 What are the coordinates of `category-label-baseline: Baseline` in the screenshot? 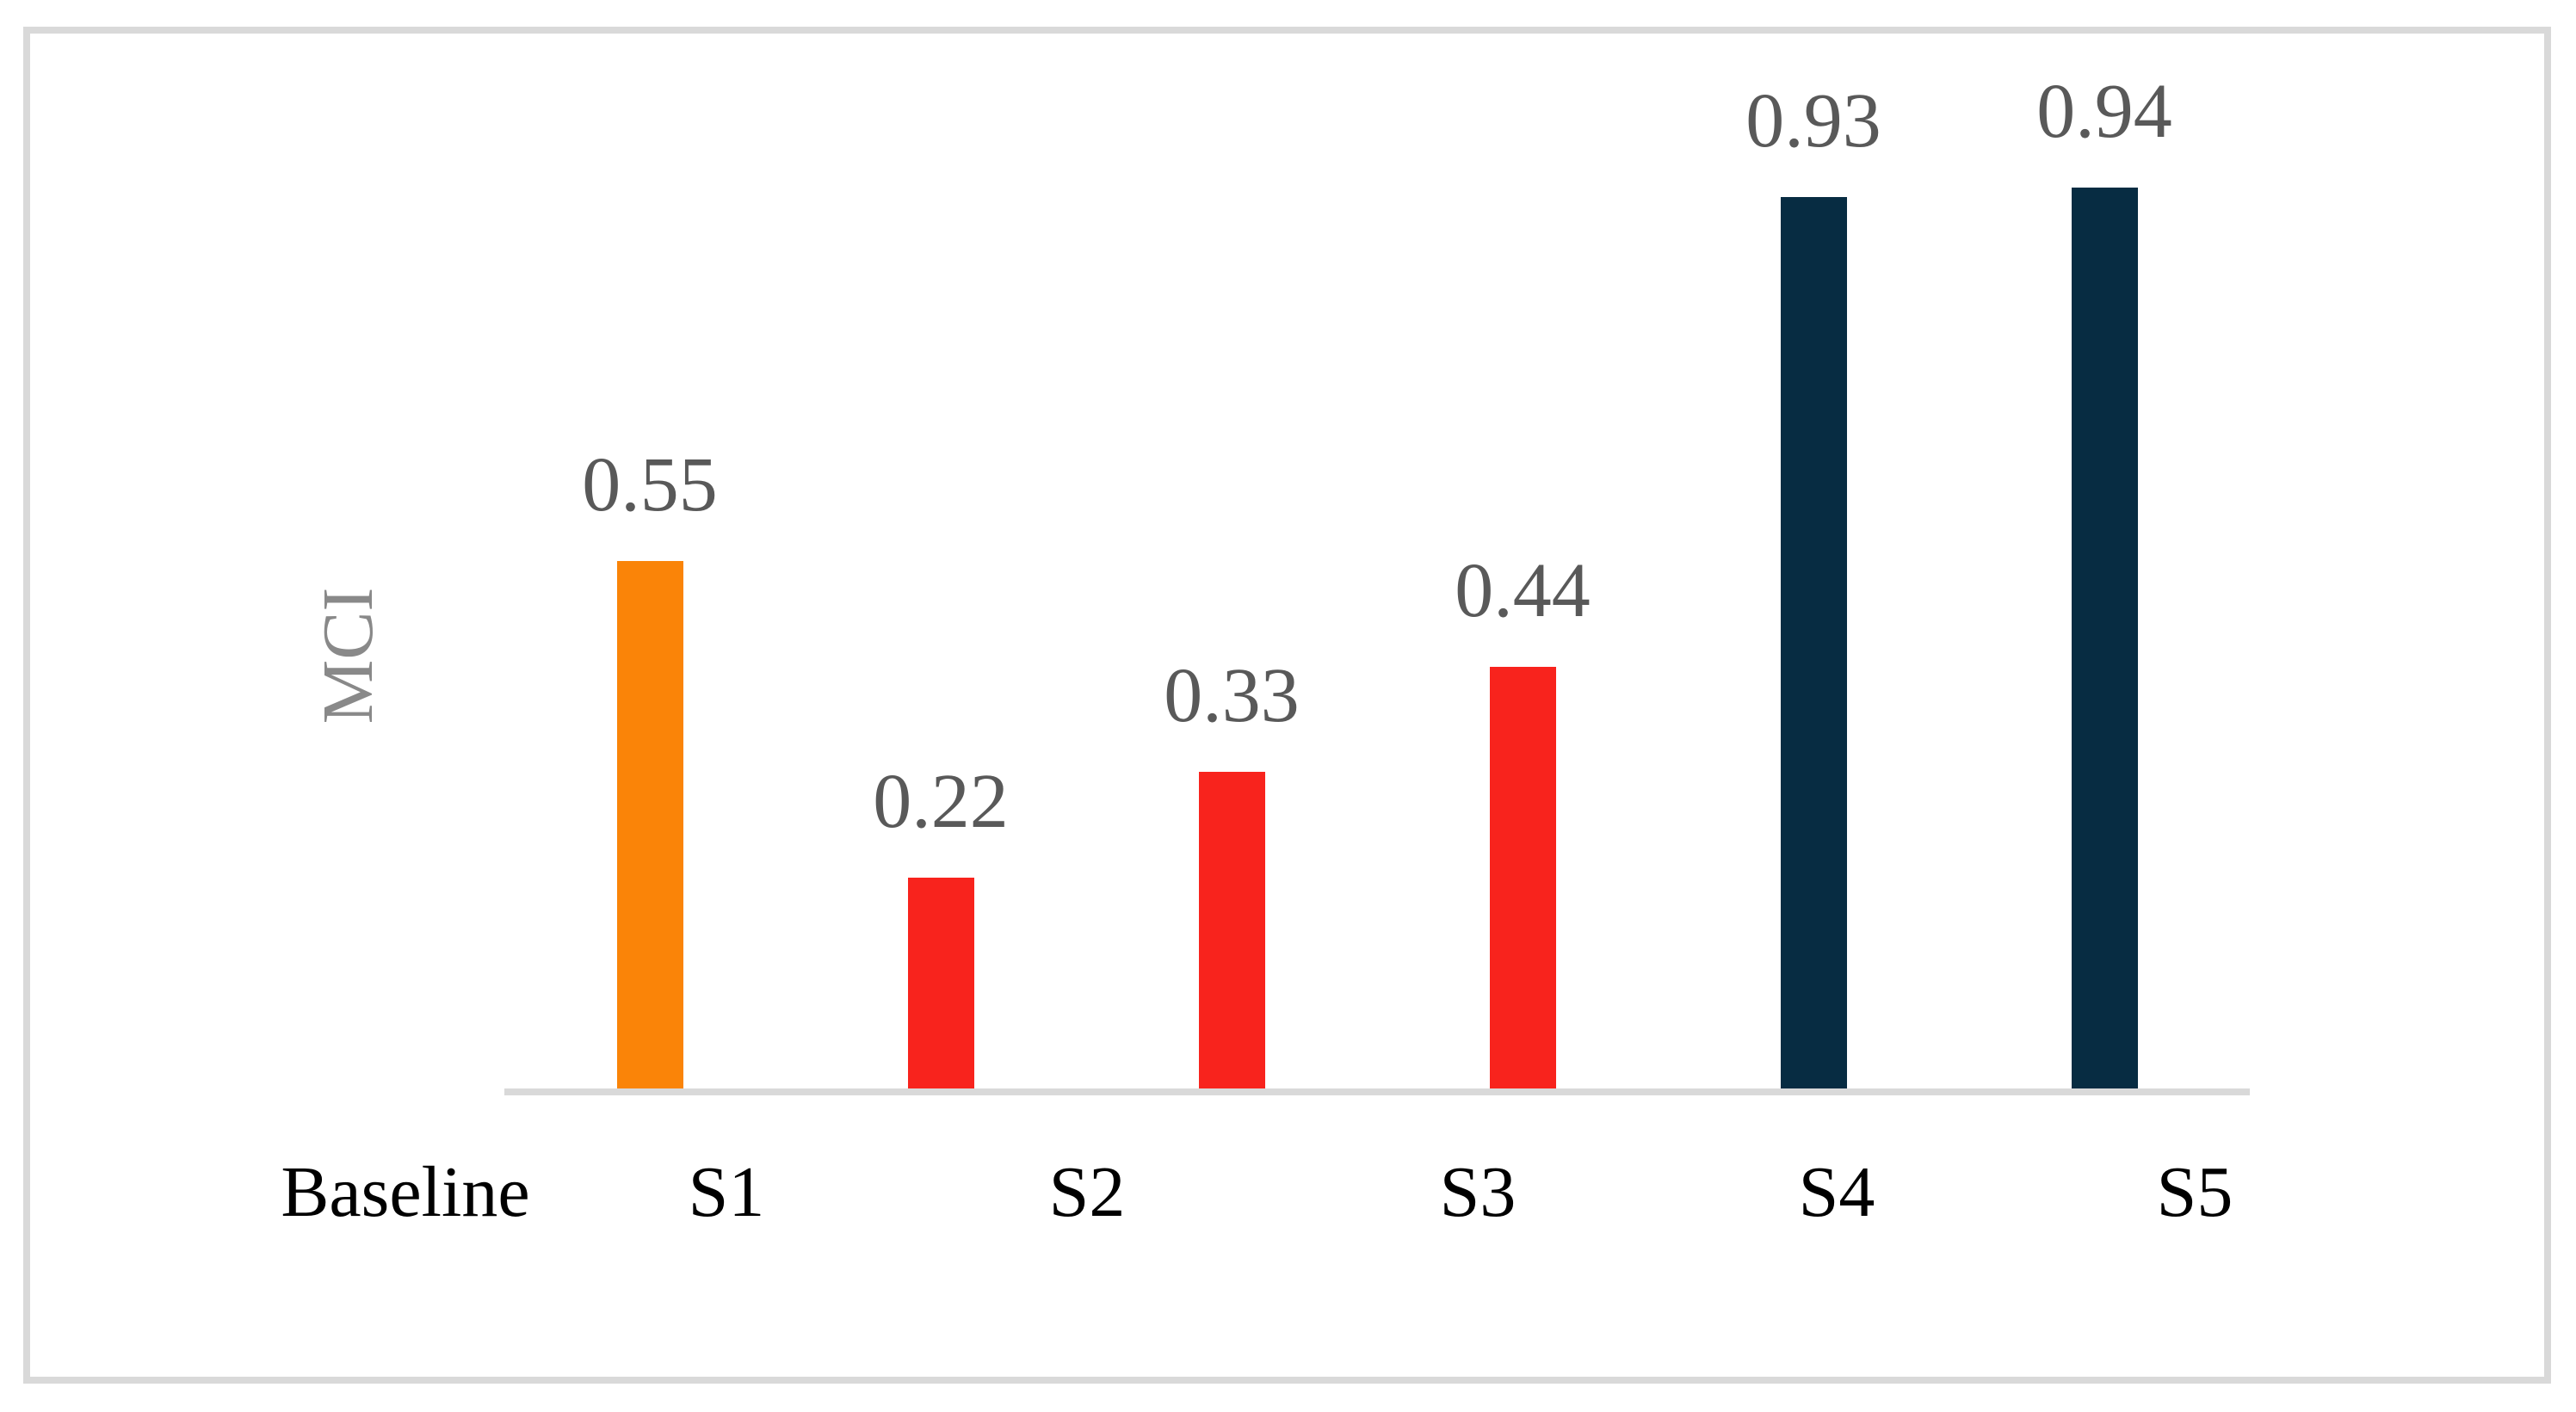 It's located at (405, 1192).